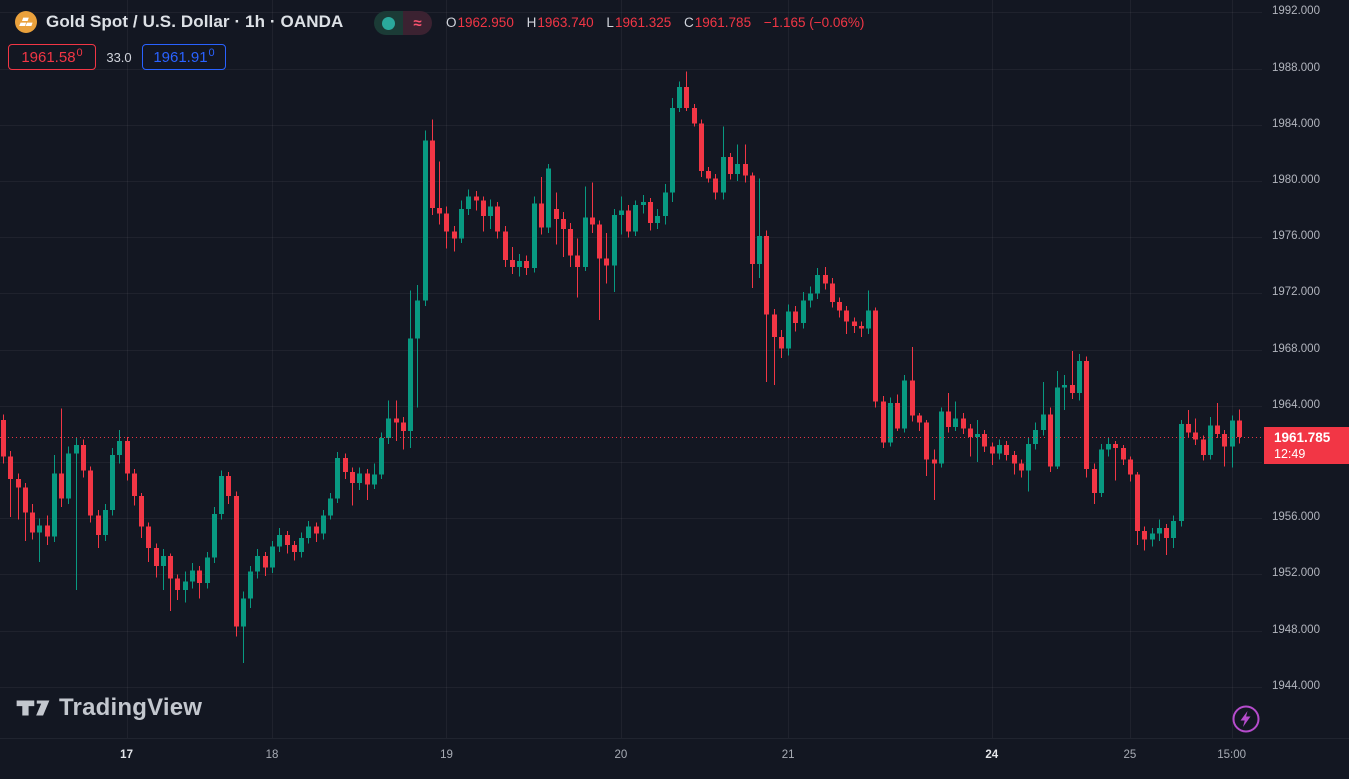 Image resolution: width=1349 pixels, height=779 pixels. What do you see at coordinates (1130, 755) in the screenshot?
I see `time-tick-label: 25` at bounding box center [1130, 755].